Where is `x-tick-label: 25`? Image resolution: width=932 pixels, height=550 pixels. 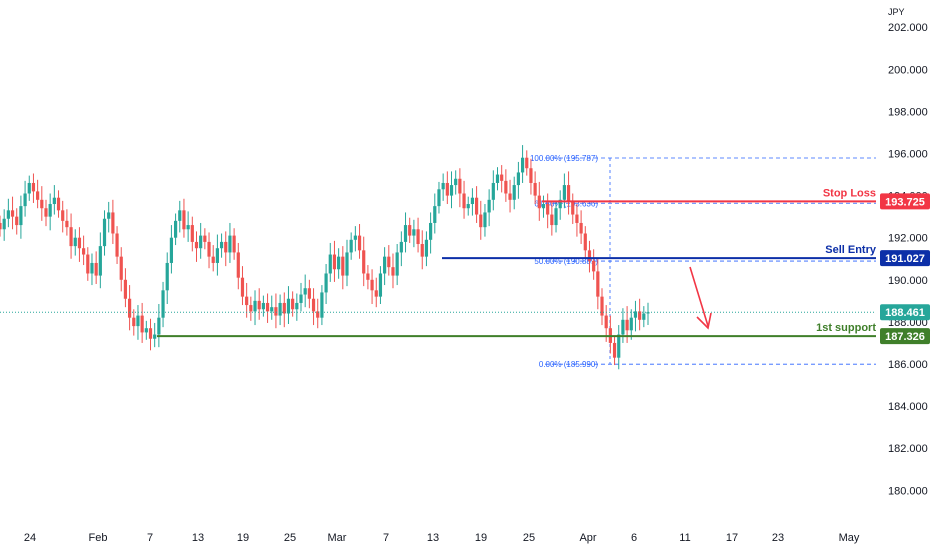
x-tick-label: 25 is located at coordinates (290, 538).